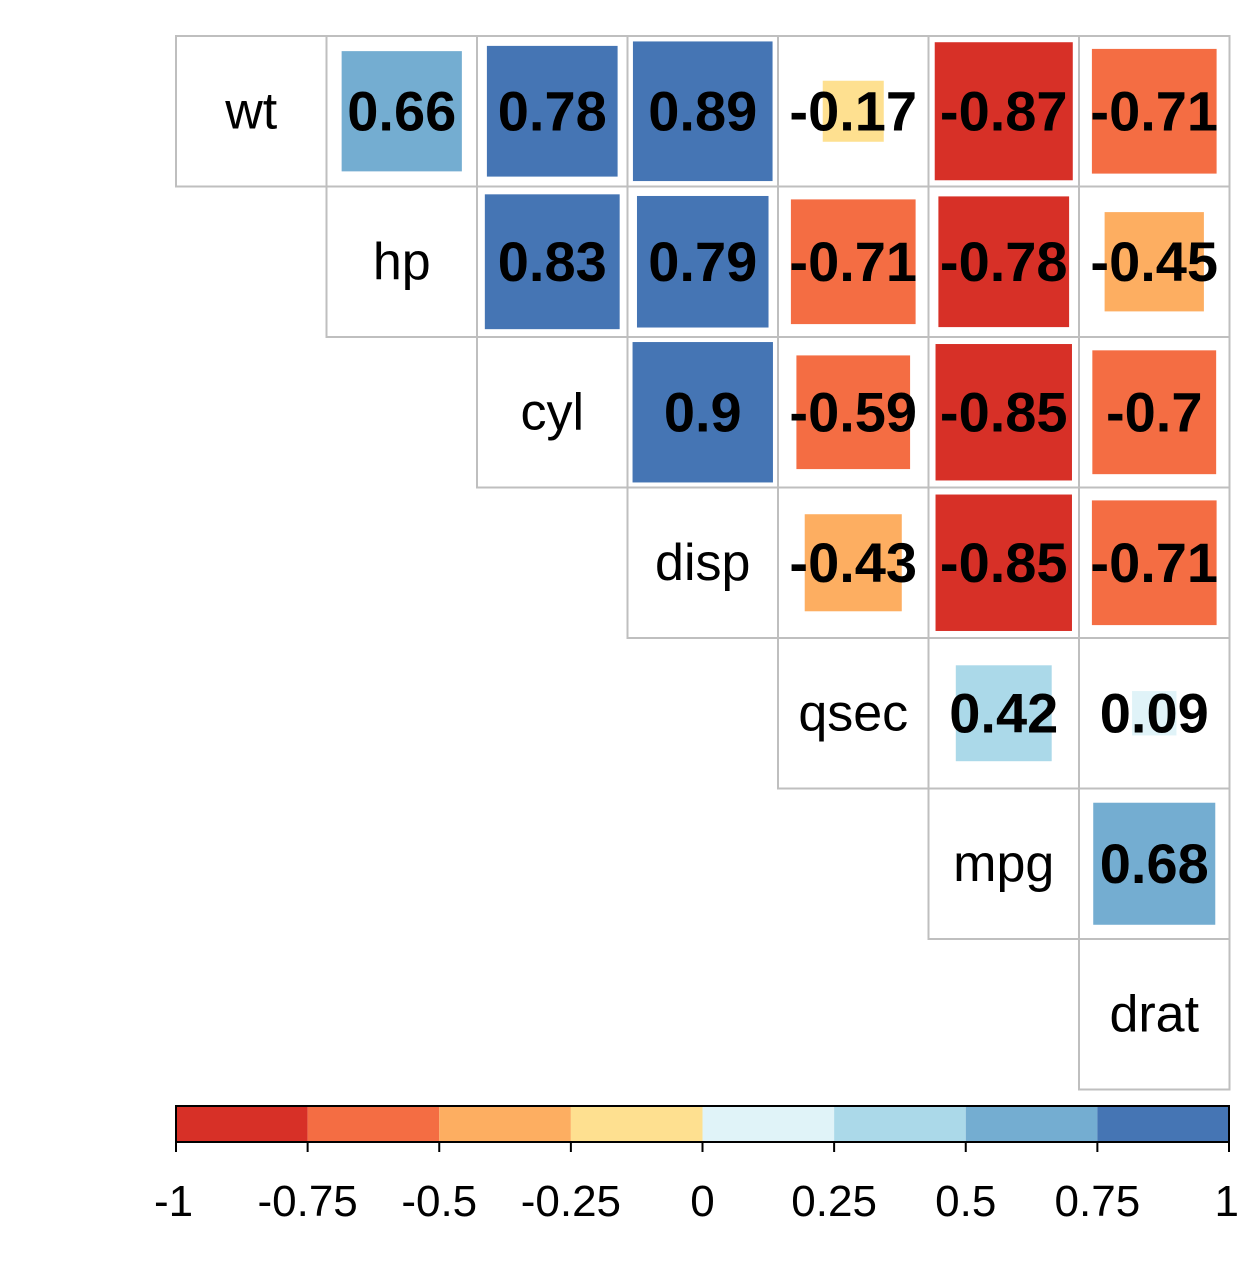 The height and width of the screenshot is (1265, 1260). Describe the element at coordinates (439, 1201) in the screenshot. I see `legend-tick-label-2: -0.5` at that location.